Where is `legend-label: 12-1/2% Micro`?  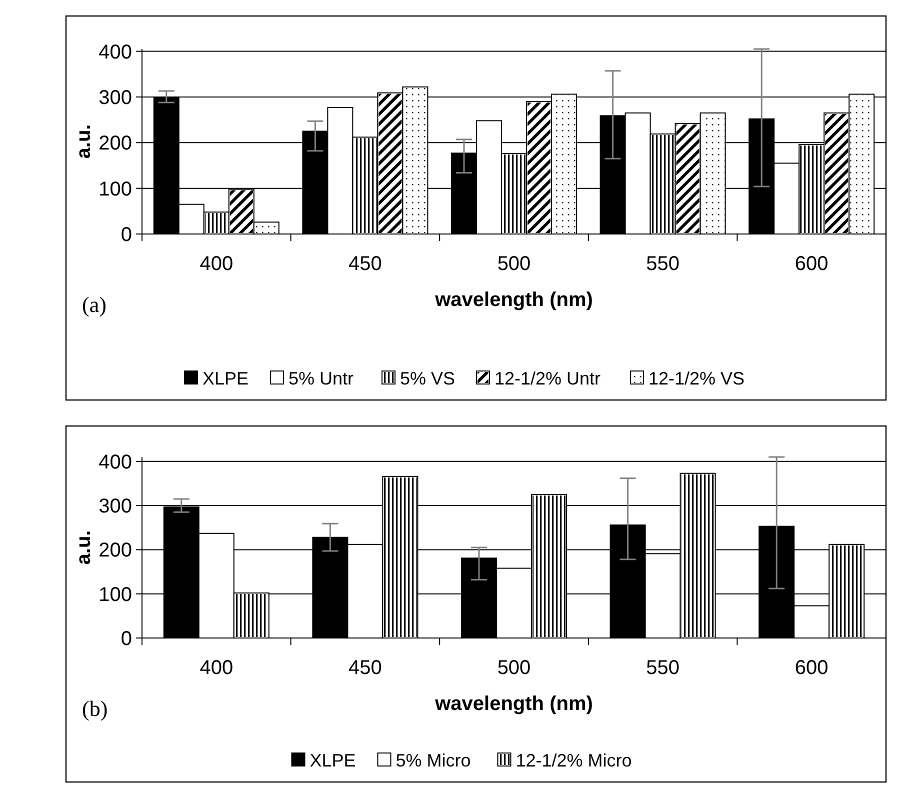 legend-label: 12-1/2% Micro is located at coordinates (574, 760).